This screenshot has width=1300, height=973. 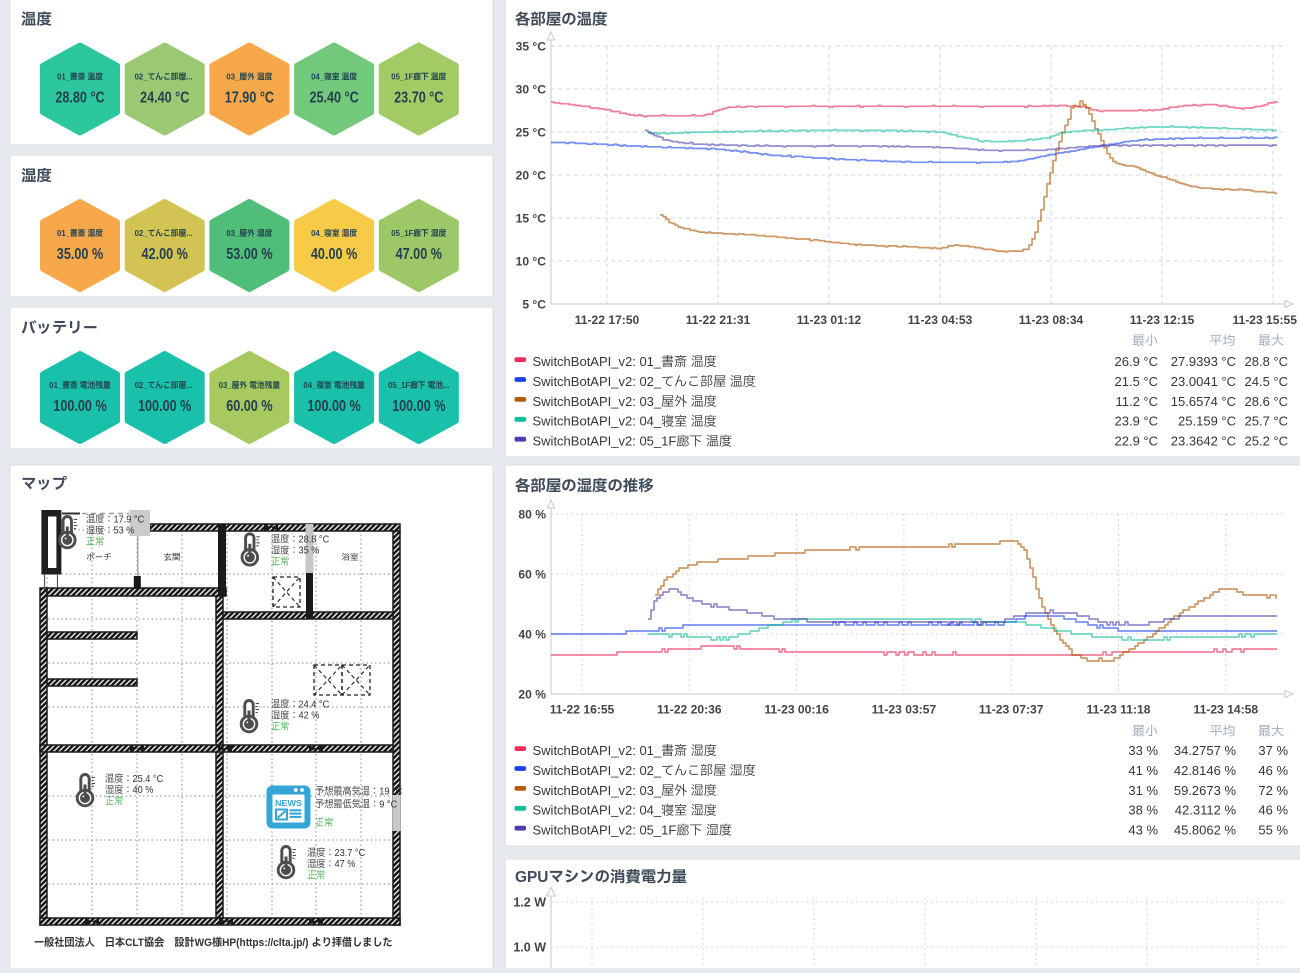 What do you see at coordinates (1137, 381) in the screenshot?
I see `svg-text: 21.5 °C` at bounding box center [1137, 381].